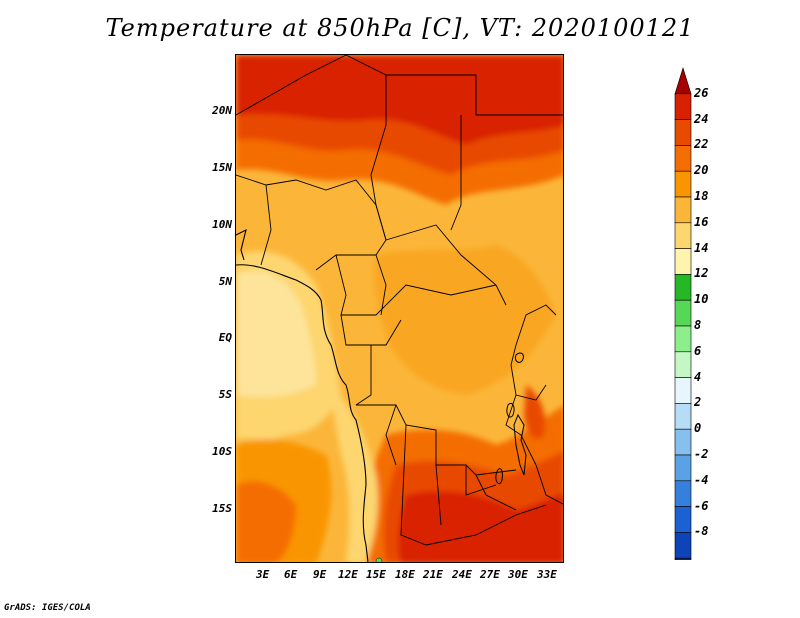  I want to click on lon-label: 6E, so click(291, 574).